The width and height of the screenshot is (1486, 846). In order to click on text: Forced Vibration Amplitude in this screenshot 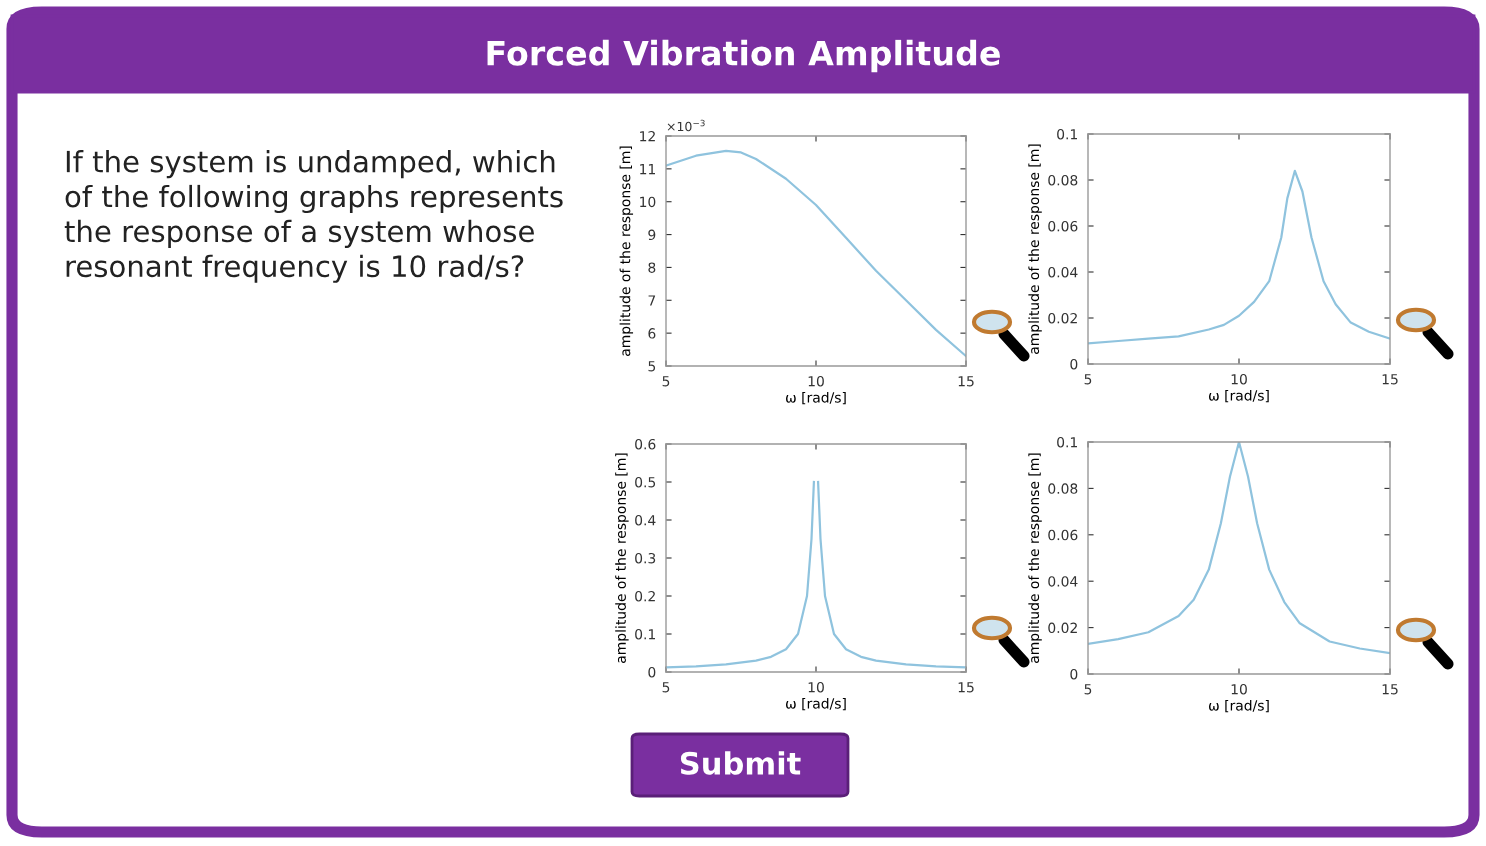, I will do `click(743, 56)`.